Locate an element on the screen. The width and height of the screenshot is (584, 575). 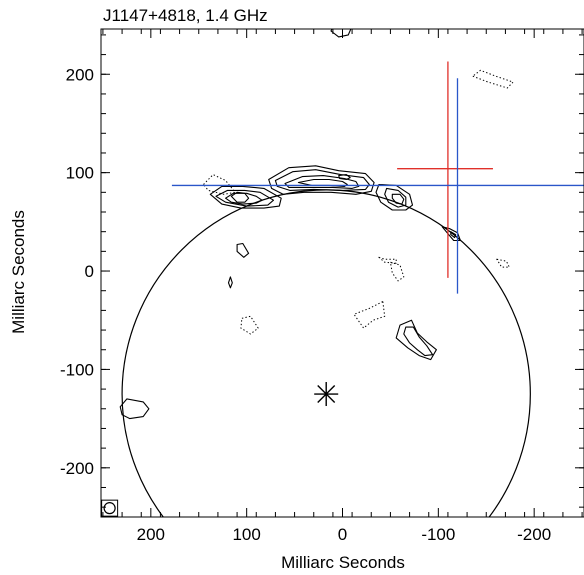
x-tick-label-4: -200 is located at coordinates (534, 534).